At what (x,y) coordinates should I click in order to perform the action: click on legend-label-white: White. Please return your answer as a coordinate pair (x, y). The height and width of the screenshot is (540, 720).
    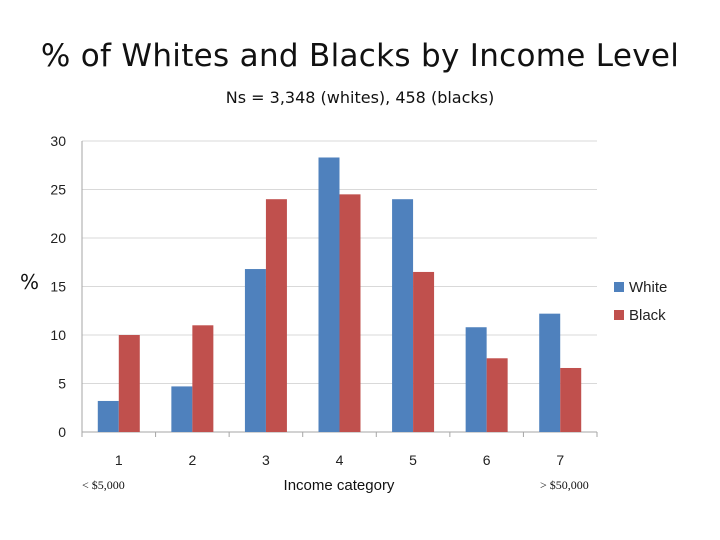
    Looking at the image, I should click on (648, 287).